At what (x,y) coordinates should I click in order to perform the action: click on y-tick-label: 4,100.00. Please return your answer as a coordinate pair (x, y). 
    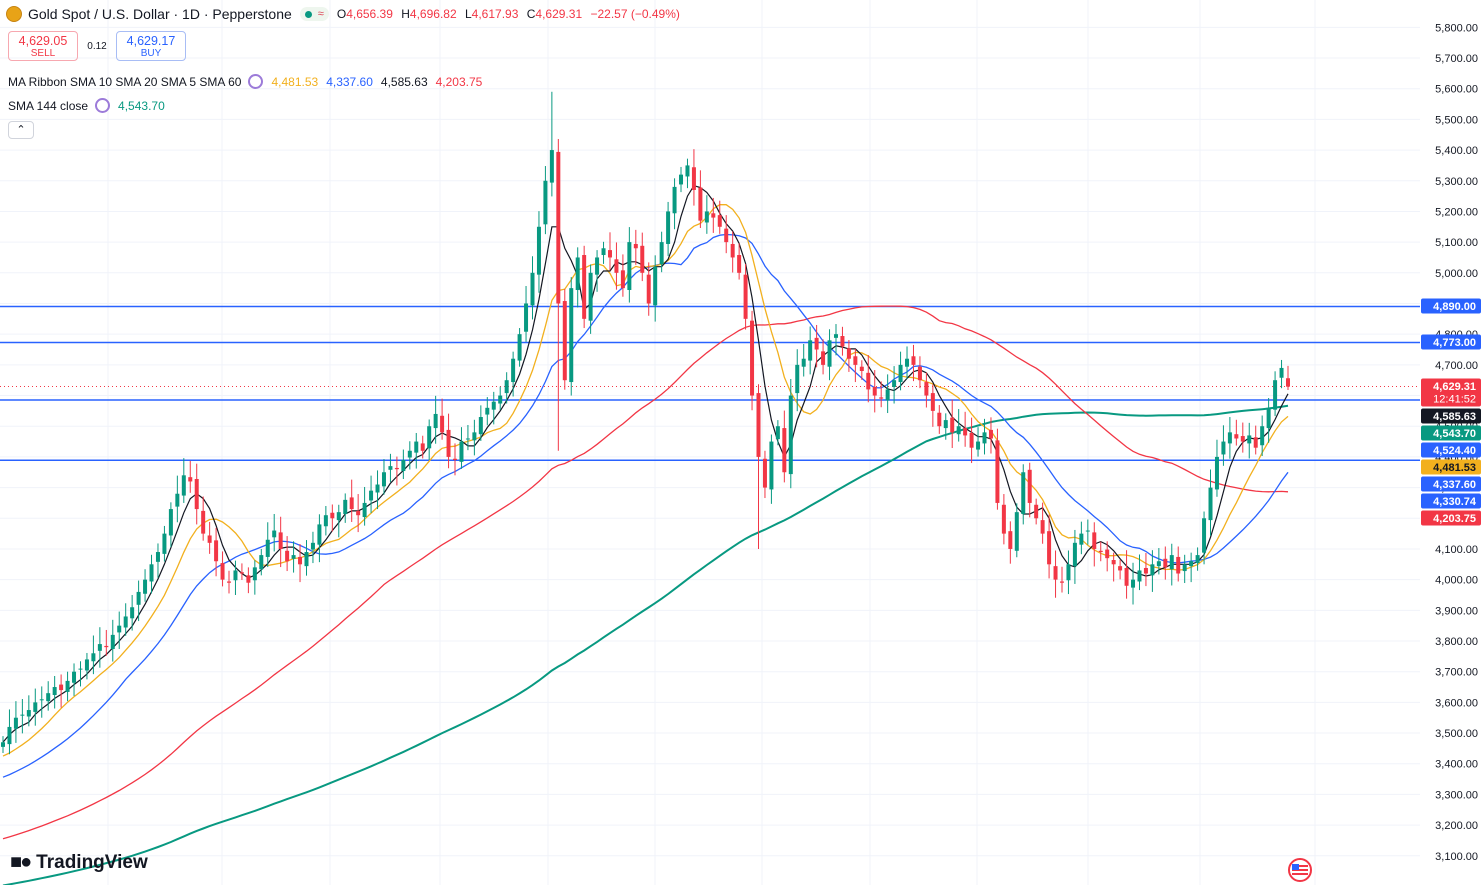
    Looking at the image, I should click on (1456, 550).